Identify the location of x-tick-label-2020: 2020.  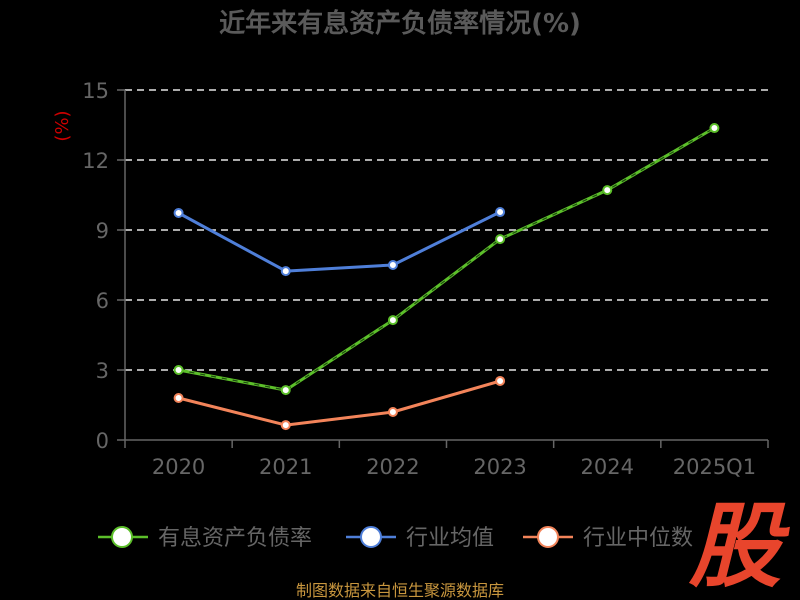
(178, 467).